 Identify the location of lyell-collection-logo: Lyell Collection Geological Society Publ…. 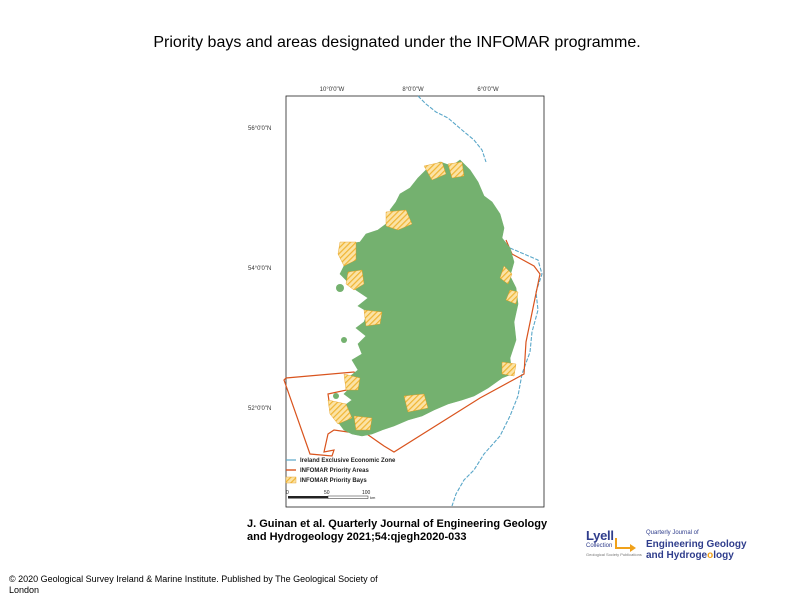
(618, 546).